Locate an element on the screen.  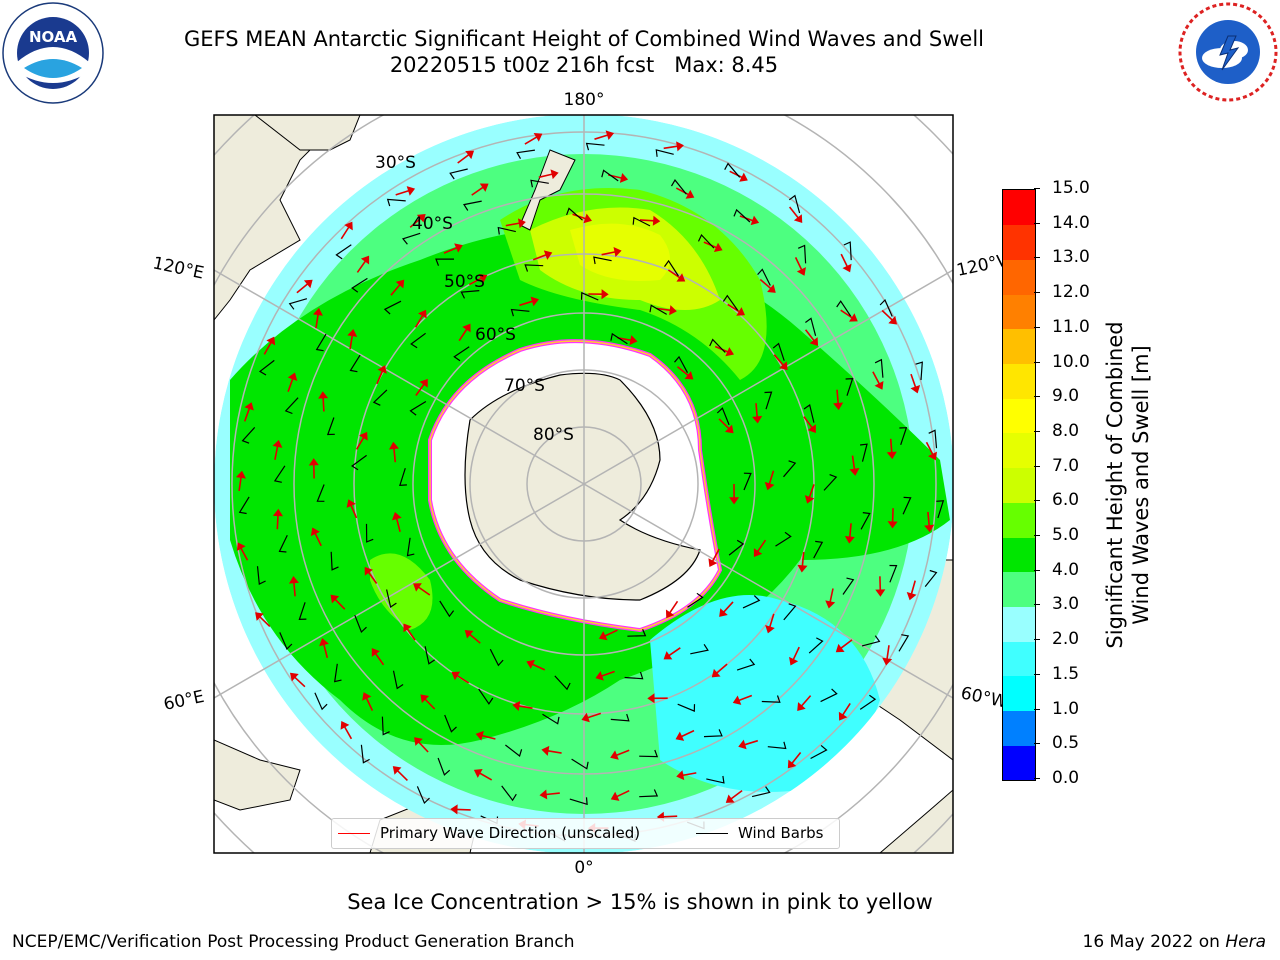
lat-label-60s: 60°S is located at coordinates (495, 335).